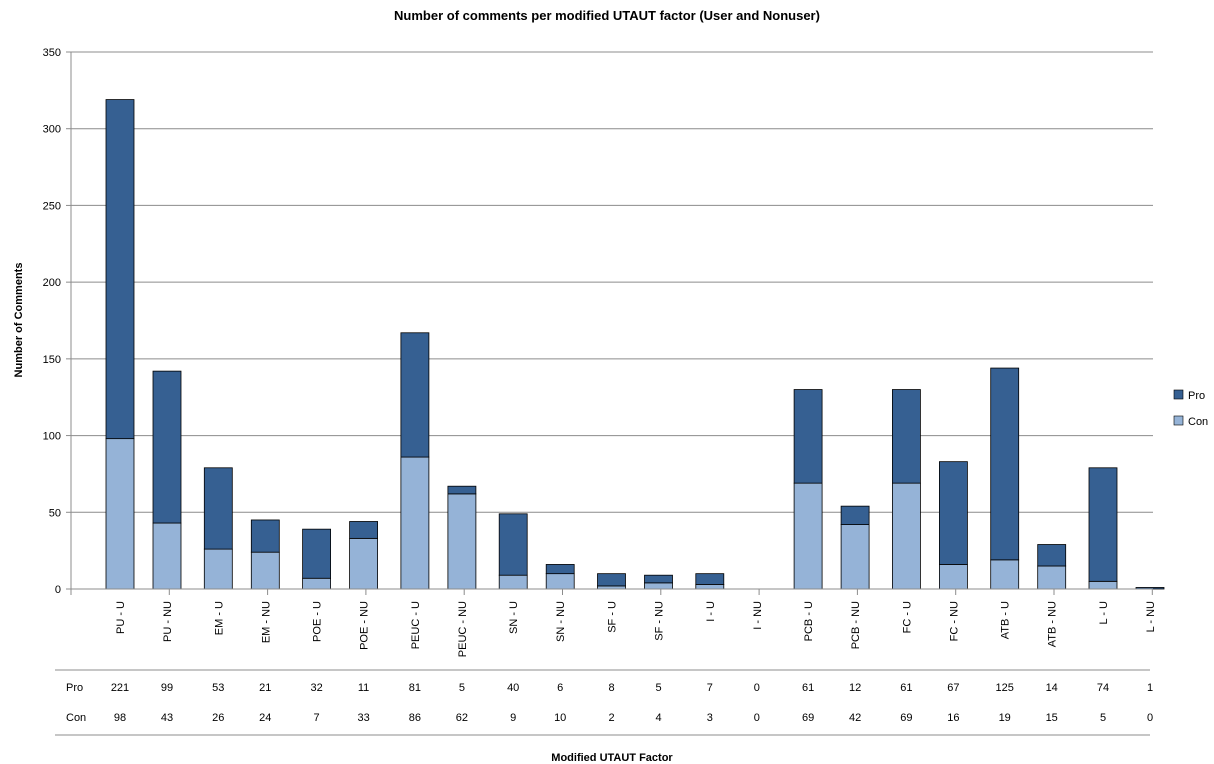 This screenshot has width=1214, height=764. What do you see at coordinates (611, 688) in the screenshot?
I see `table-cell: 8` at bounding box center [611, 688].